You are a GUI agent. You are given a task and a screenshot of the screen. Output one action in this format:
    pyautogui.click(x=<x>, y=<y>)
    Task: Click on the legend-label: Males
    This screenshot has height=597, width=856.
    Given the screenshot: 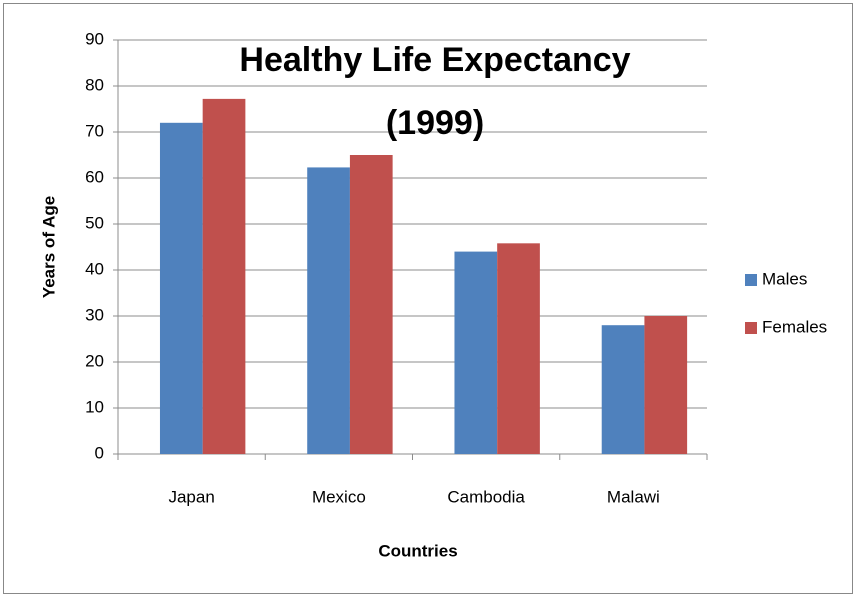 What is the action you would take?
    pyautogui.click(x=784, y=278)
    